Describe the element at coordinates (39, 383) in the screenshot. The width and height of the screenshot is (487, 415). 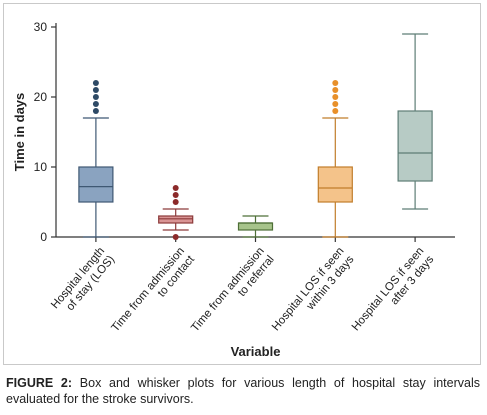
I see `caption-label: FIGURE 2:` at that location.